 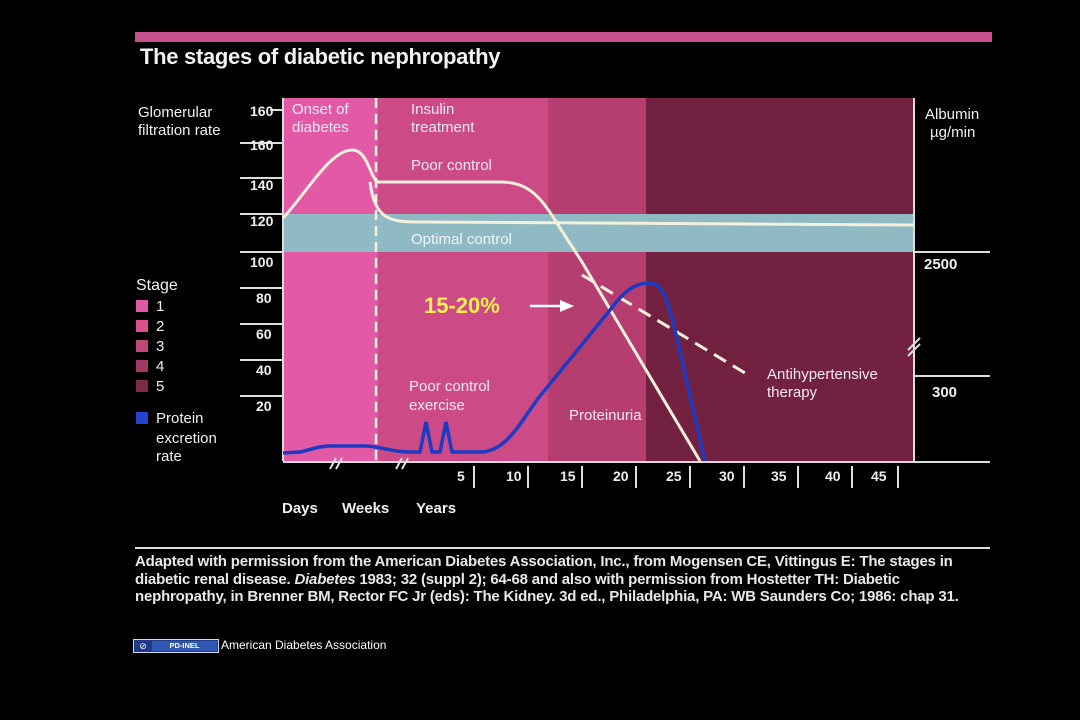 What do you see at coordinates (142, 346) in the screenshot?
I see `stage-3-swatch` at bounding box center [142, 346].